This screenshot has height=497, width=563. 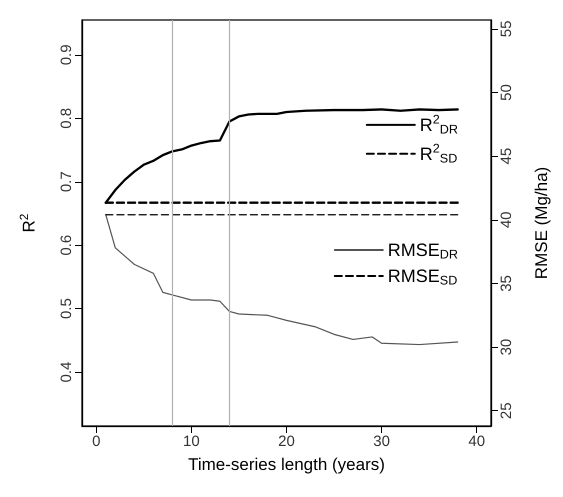 I want to click on y2-axis-title: RMSE (Mg/ha), so click(x=541, y=223).